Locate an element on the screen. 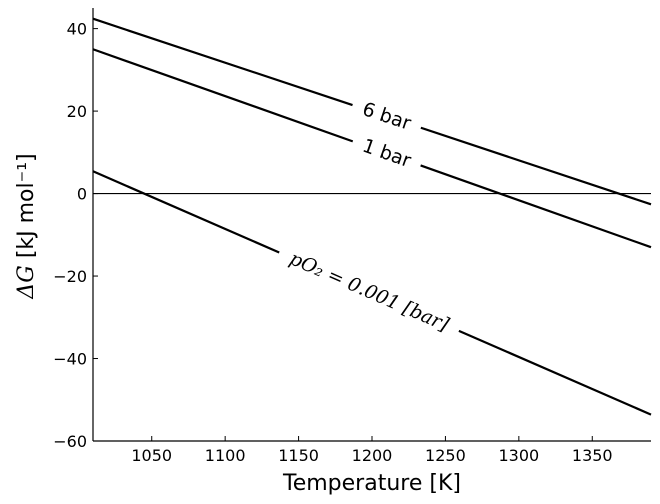  x-tick-label-1250: 1250 is located at coordinates (445, 455).